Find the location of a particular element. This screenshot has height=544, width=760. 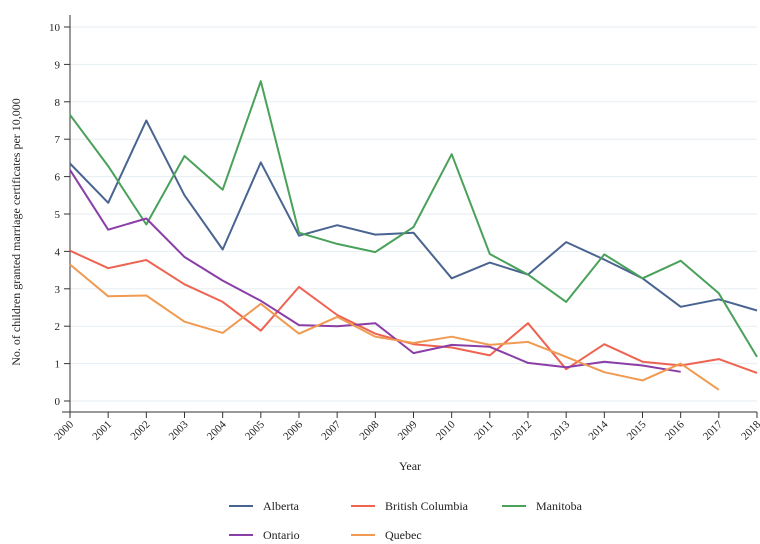

legend-label-ontario: Ontario is located at coordinates (281, 535).